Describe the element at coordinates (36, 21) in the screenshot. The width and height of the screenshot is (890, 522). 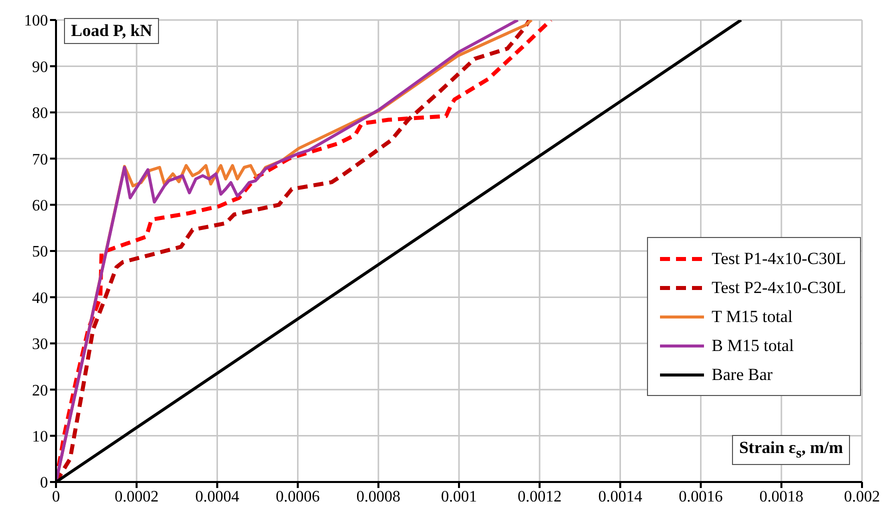
I see `y-tick-label: 100` at that location.